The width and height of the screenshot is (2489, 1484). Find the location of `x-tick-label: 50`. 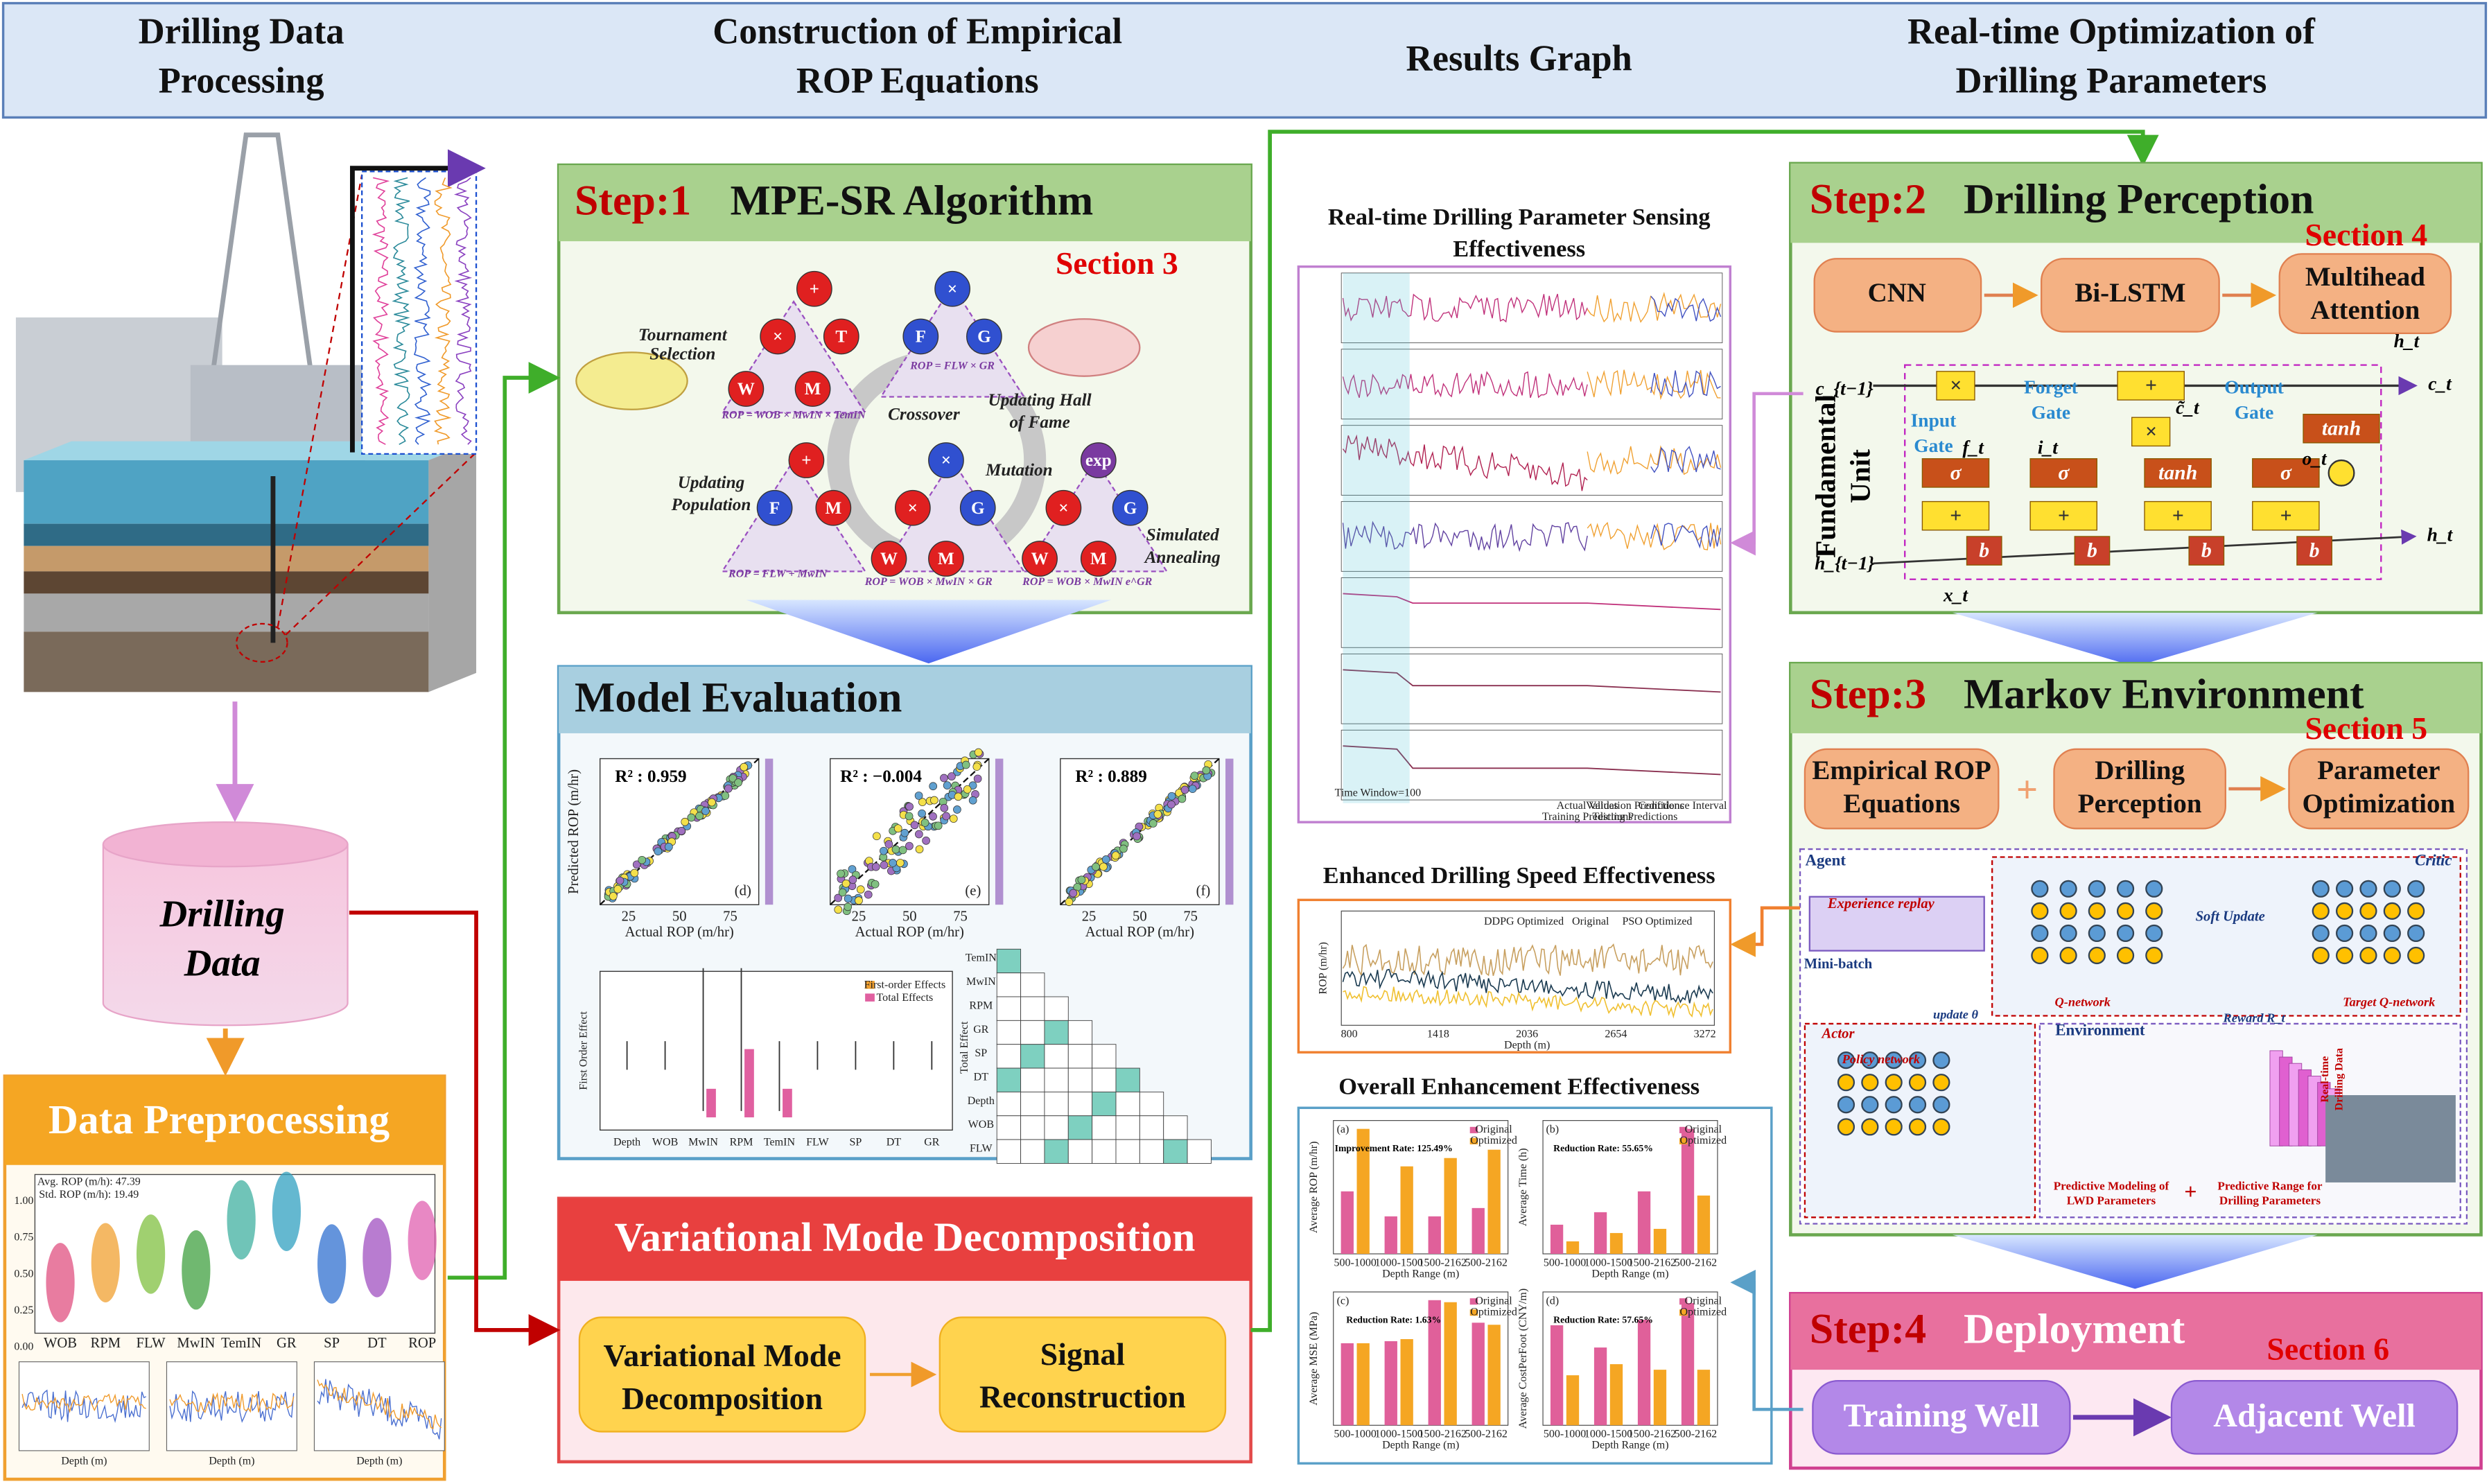

x-tick-label: 50 is located at coordinates (910, 916).